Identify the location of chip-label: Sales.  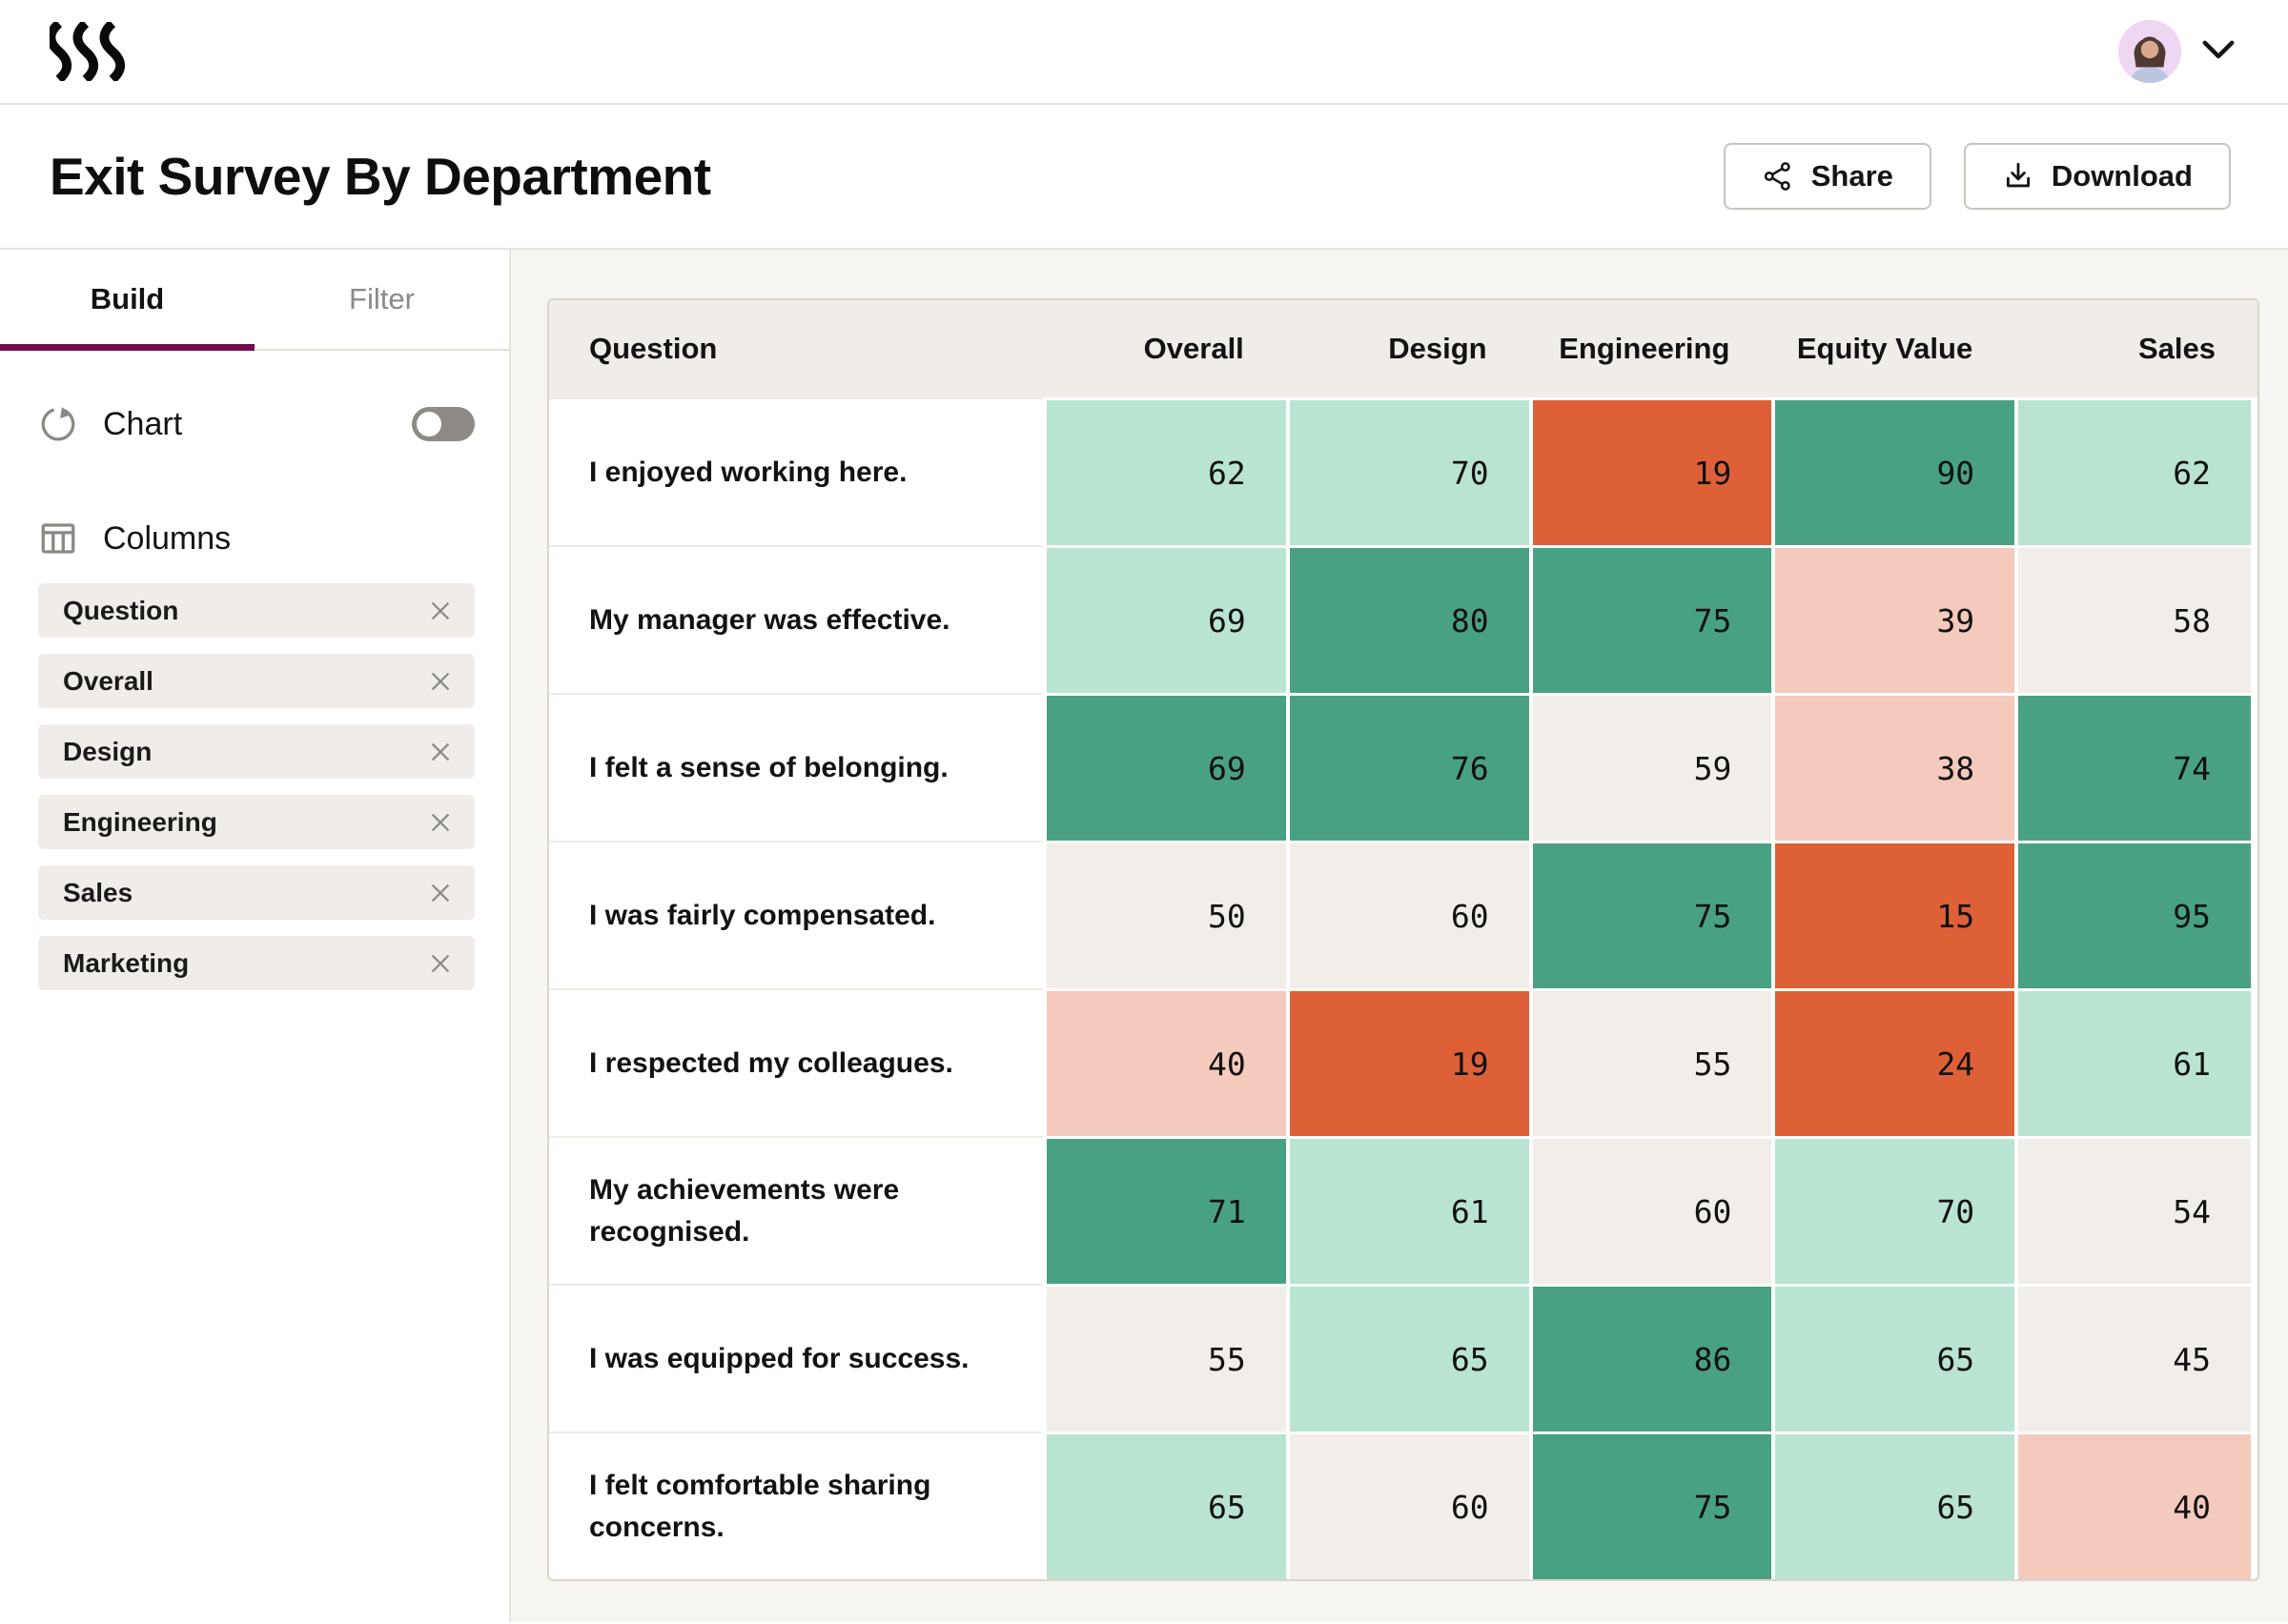
(98, 892).